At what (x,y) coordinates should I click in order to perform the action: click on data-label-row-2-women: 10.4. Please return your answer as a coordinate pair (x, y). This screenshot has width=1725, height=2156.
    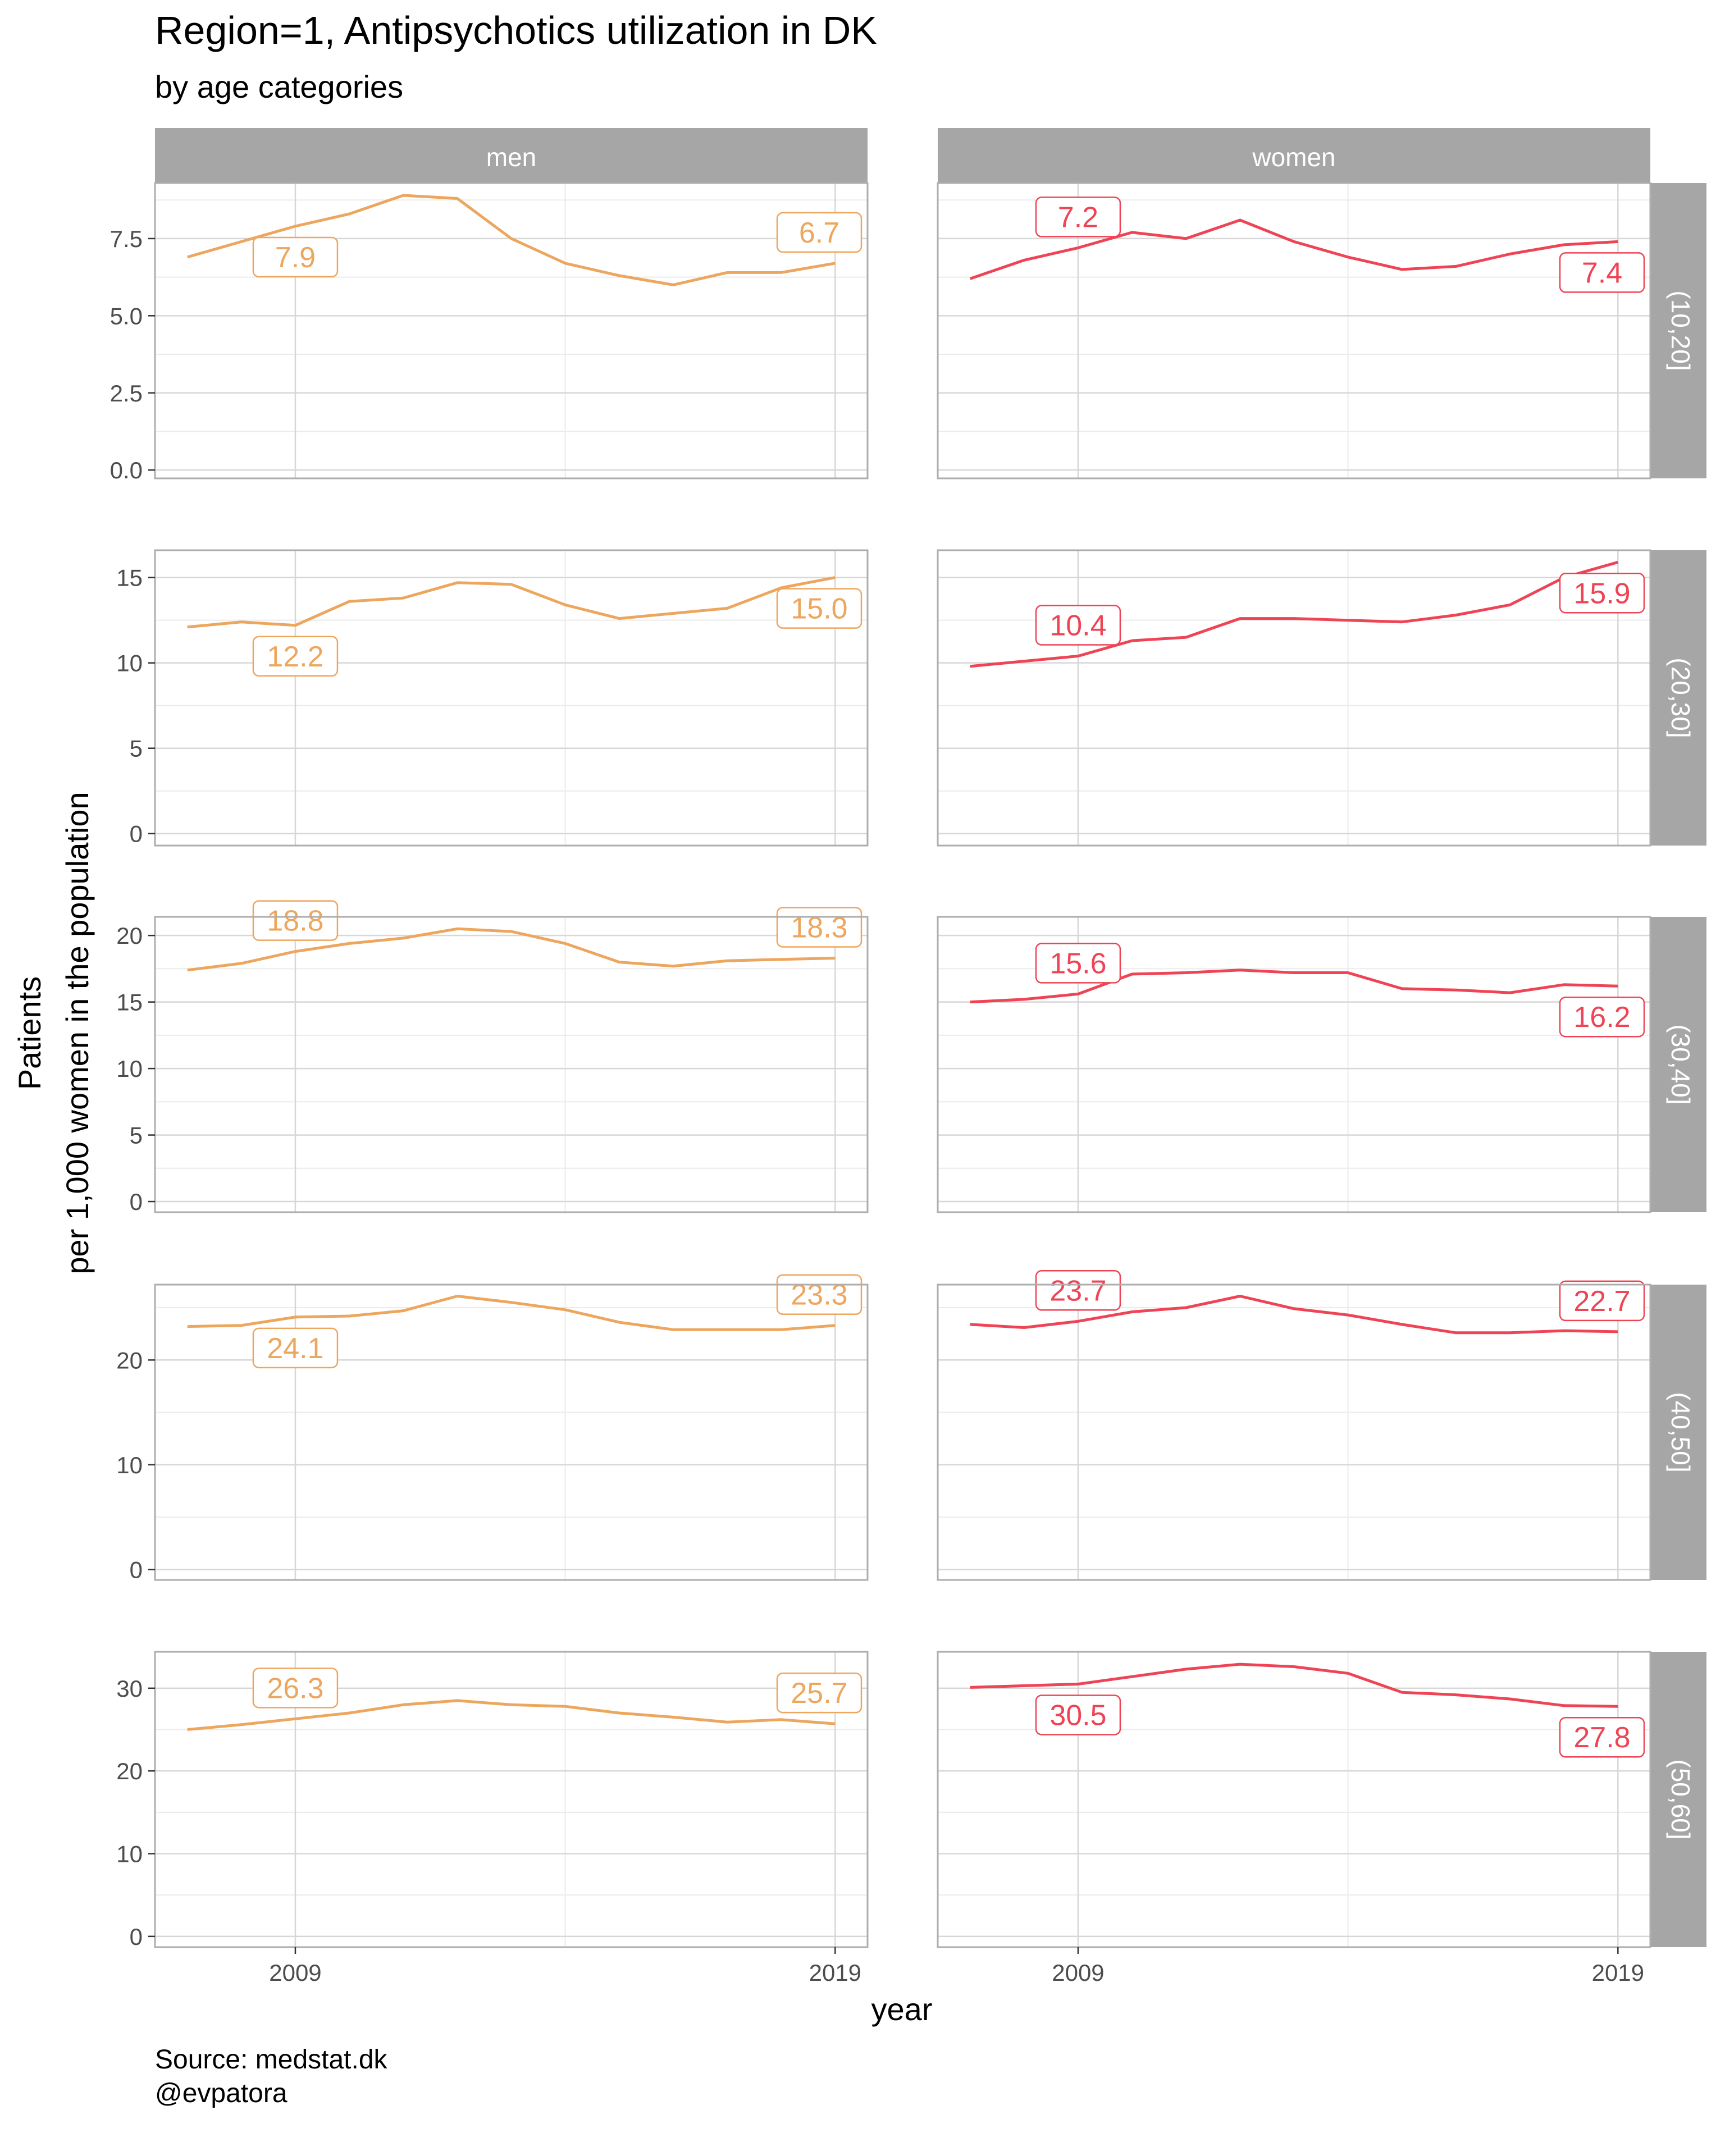
    Looking at the image, I should click on (1077, 626).